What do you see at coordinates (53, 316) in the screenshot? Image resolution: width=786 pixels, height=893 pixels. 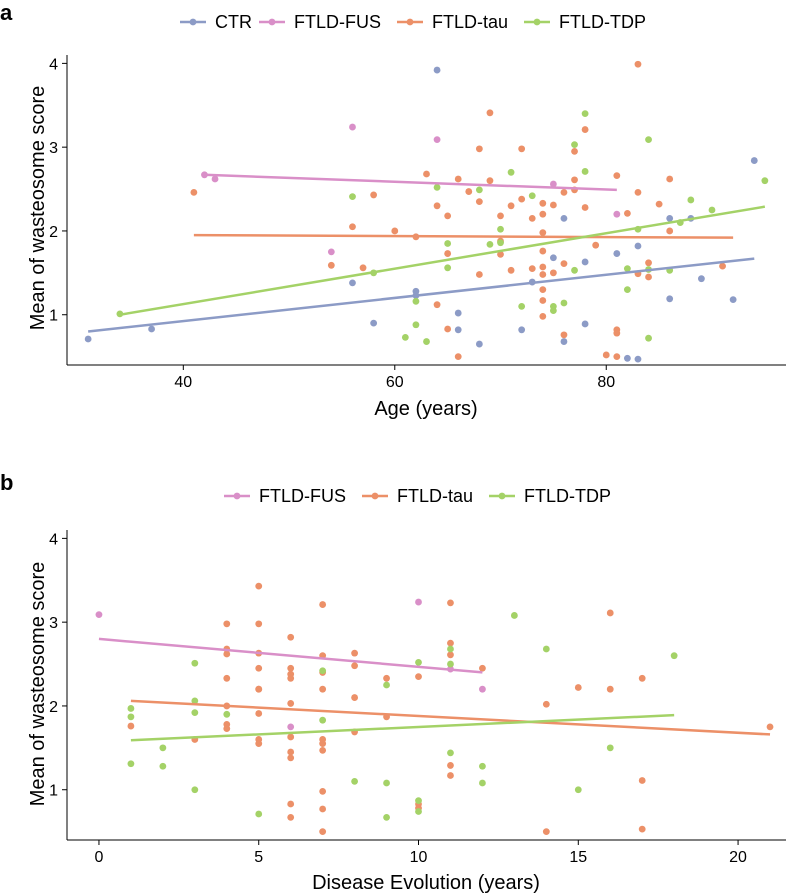 I see `y-tick-label: 1` at bounding box center [53, 316].